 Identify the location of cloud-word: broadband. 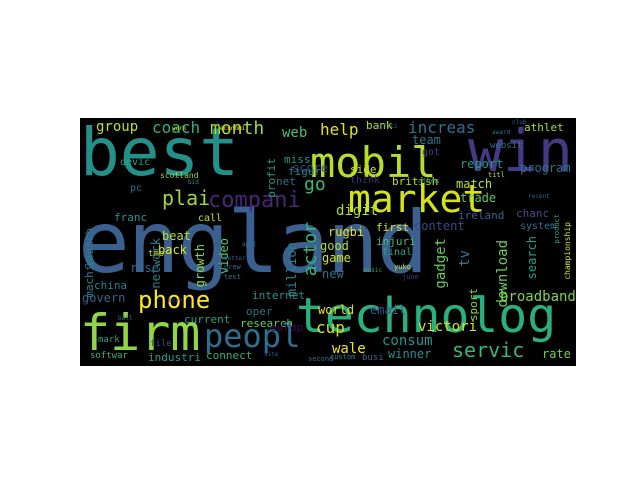
(538, 297).